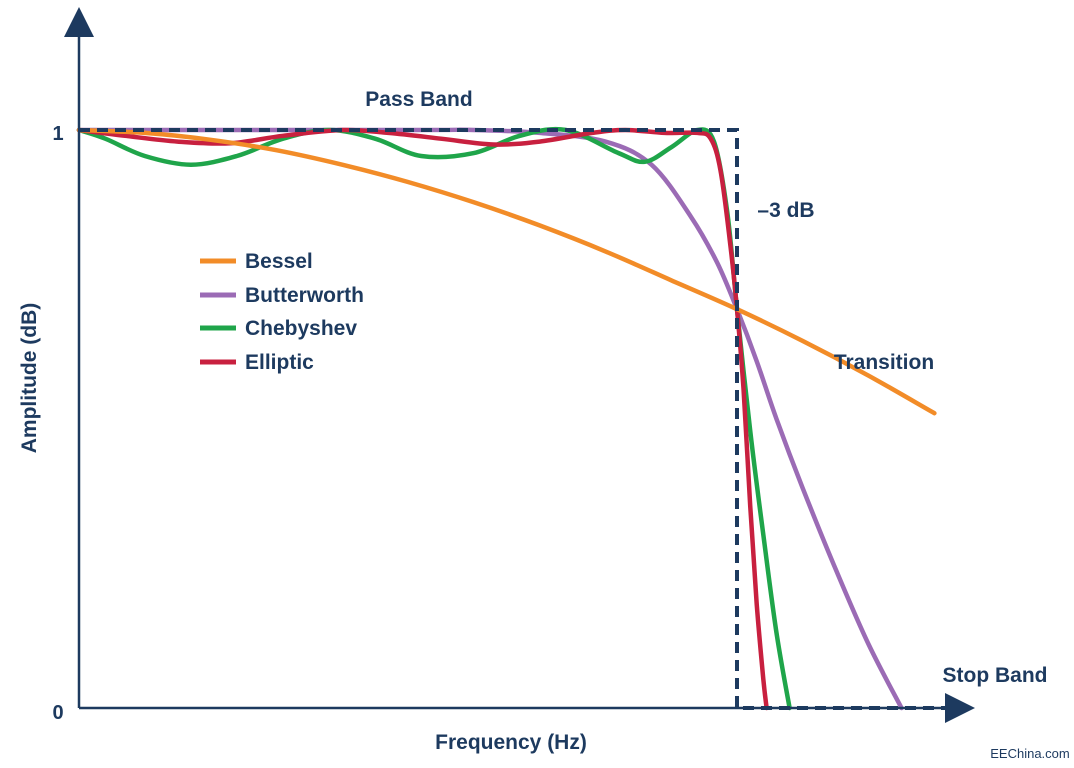  Describe the element at coordinates (57, 713) in the screenshot. I see `y-tick-label-0: 0` at that location.